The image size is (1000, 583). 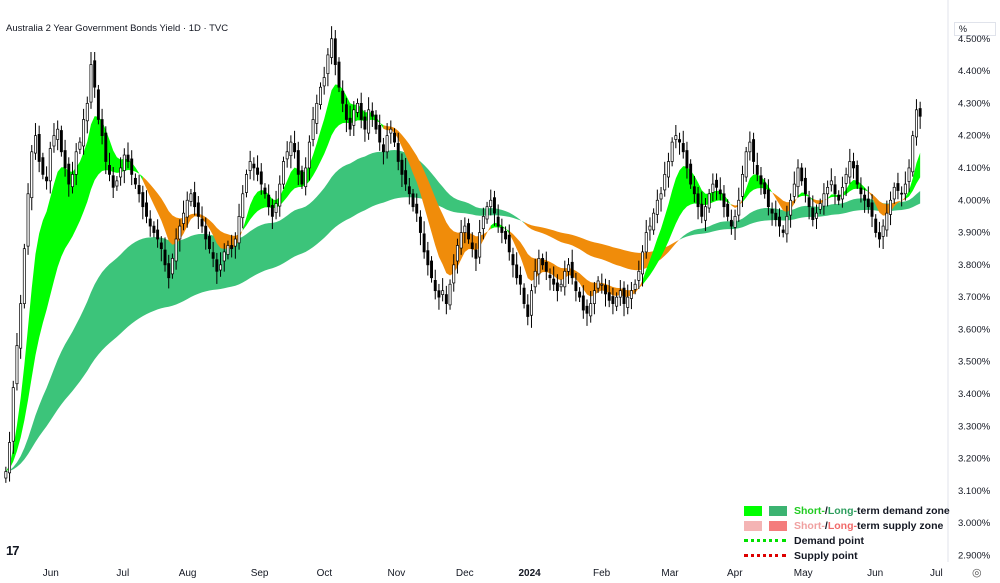 What do you see at coordinates (765, 540) in the screenshot?
I see `demand-point-line` at bounding box center [765, 540].